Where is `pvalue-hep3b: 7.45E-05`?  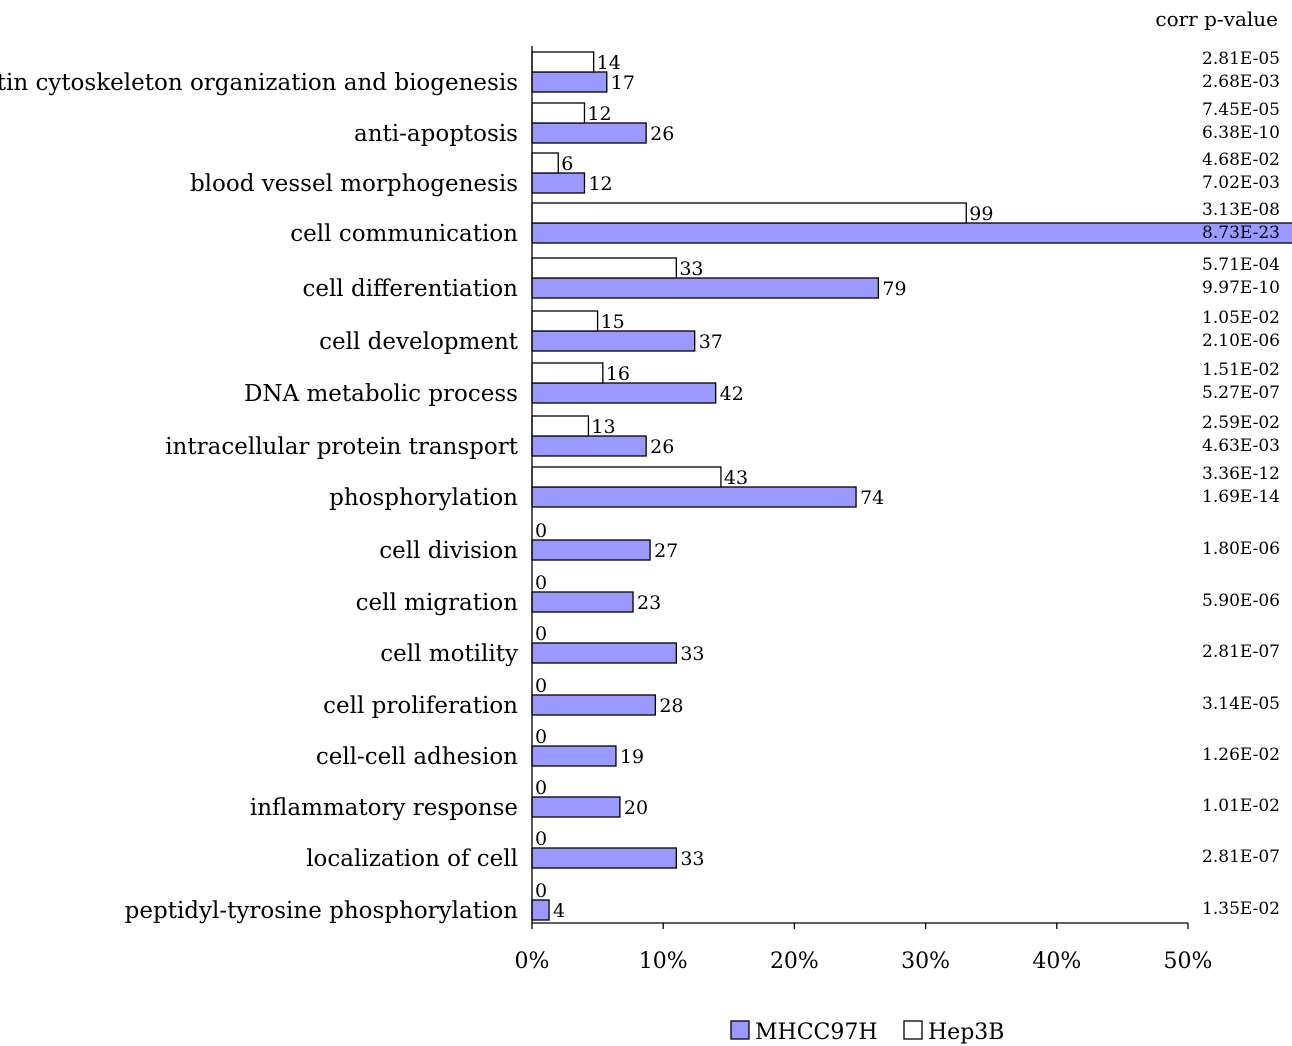 pvalue-hep3b: 7.45E-05 is located at coordinates (1241, 110).